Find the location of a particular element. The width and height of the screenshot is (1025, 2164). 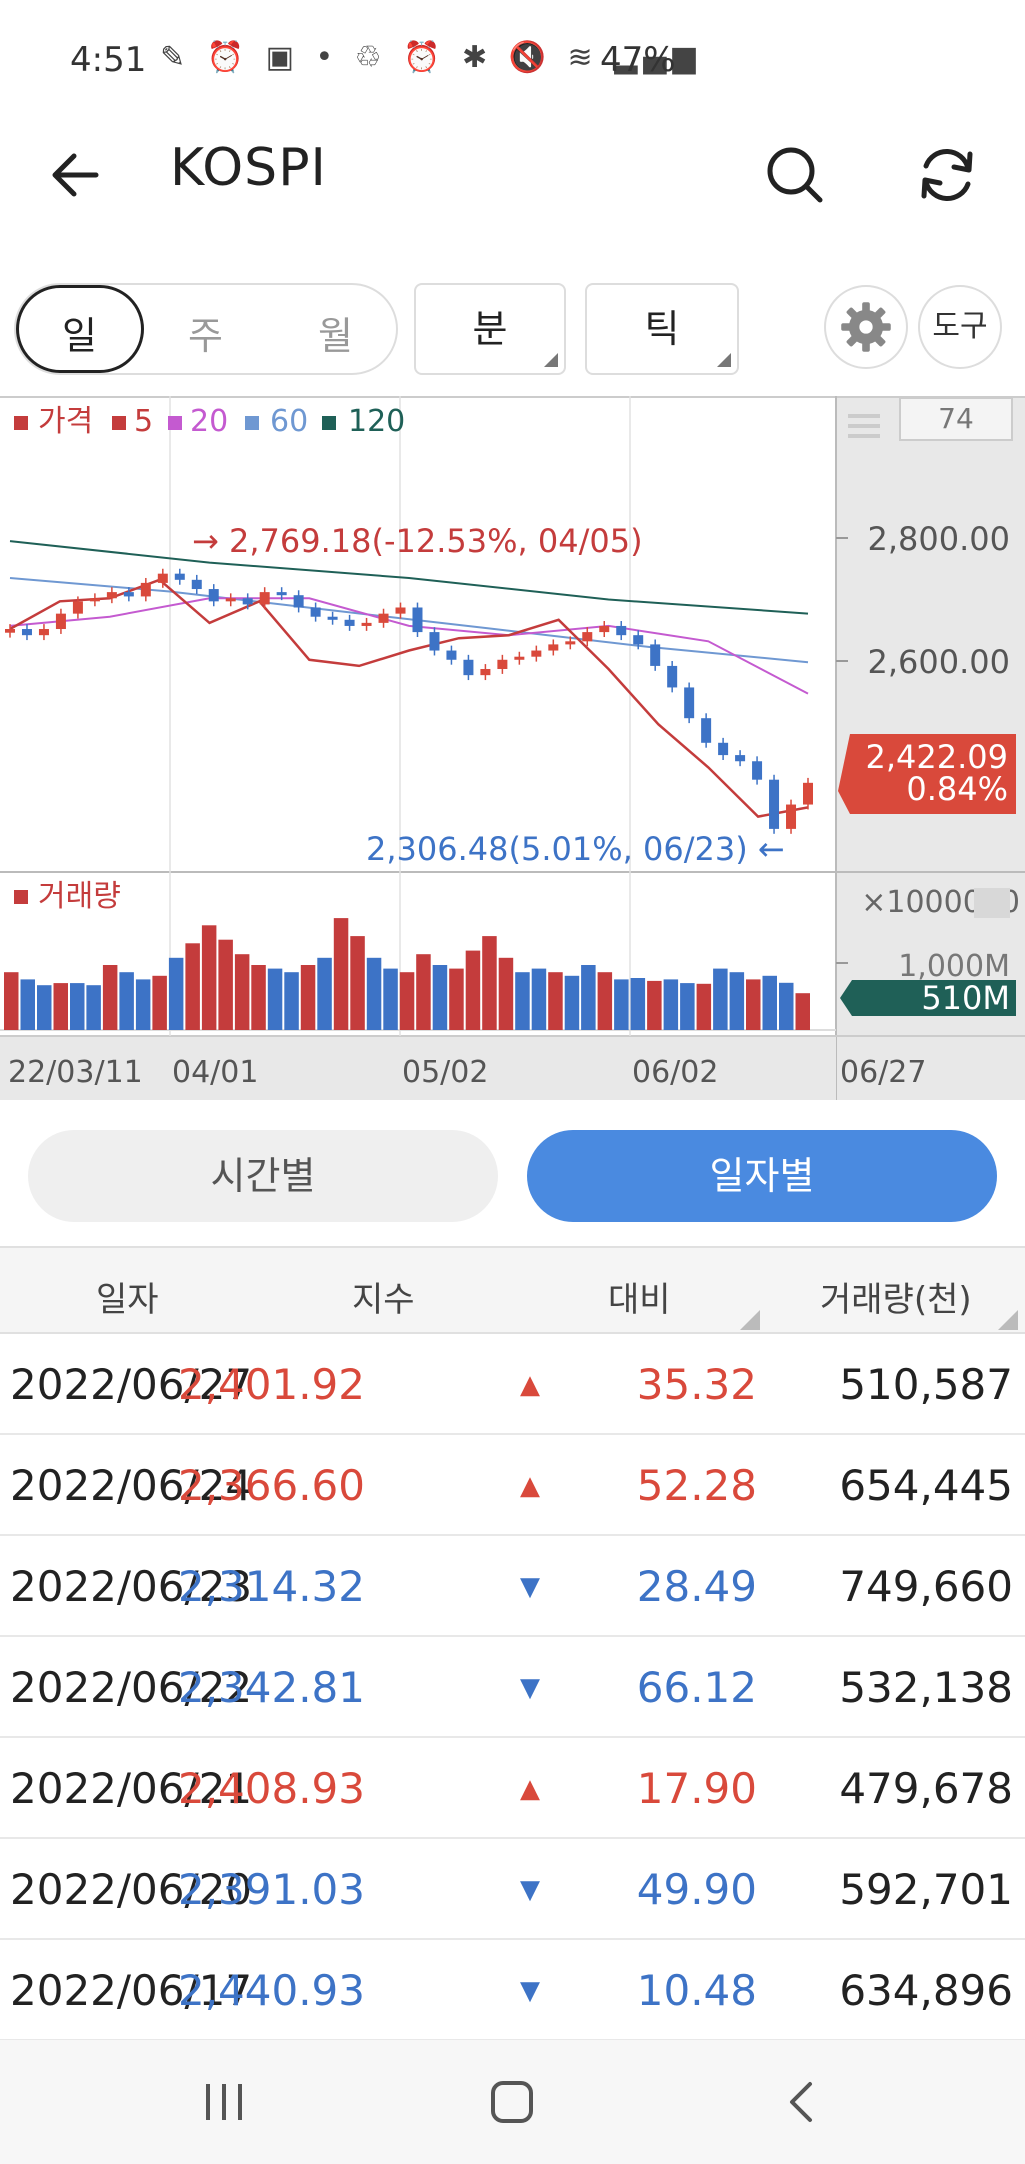

status-bar: 4:51 ✎ ⏰ ▣ • ♲ ⏰ ✱ 🔇 ≋ ▂▄▆ 47% is located at coordinates (512, 55).